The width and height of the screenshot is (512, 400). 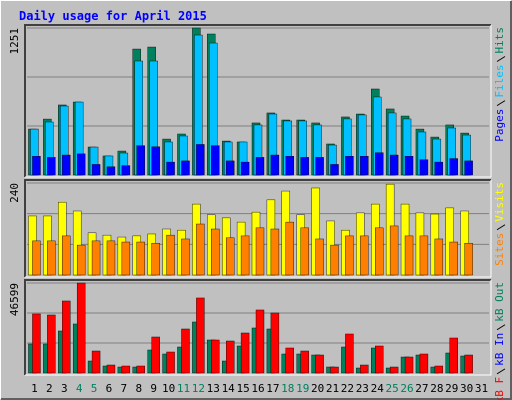 What do you see at coordinates (287, 388) in the screenshot?
I see `x-tick-label: 18` at bounding box center [287, 388].